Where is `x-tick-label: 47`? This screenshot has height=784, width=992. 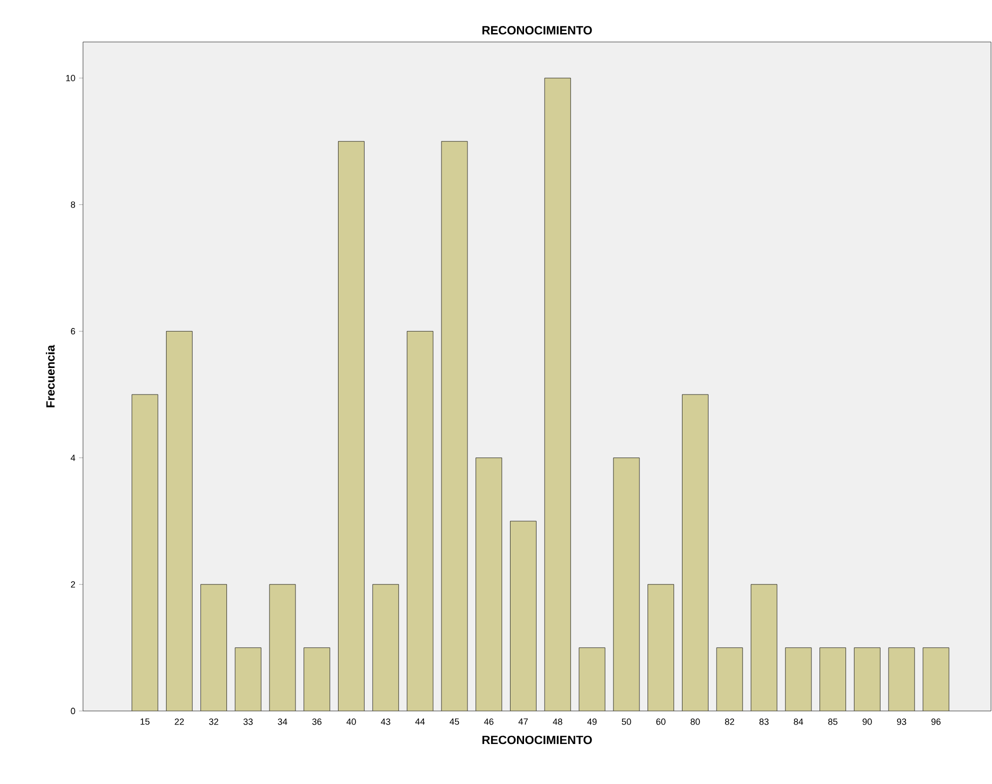 x-tick-label: 47 is located at coordinates (523, 721).